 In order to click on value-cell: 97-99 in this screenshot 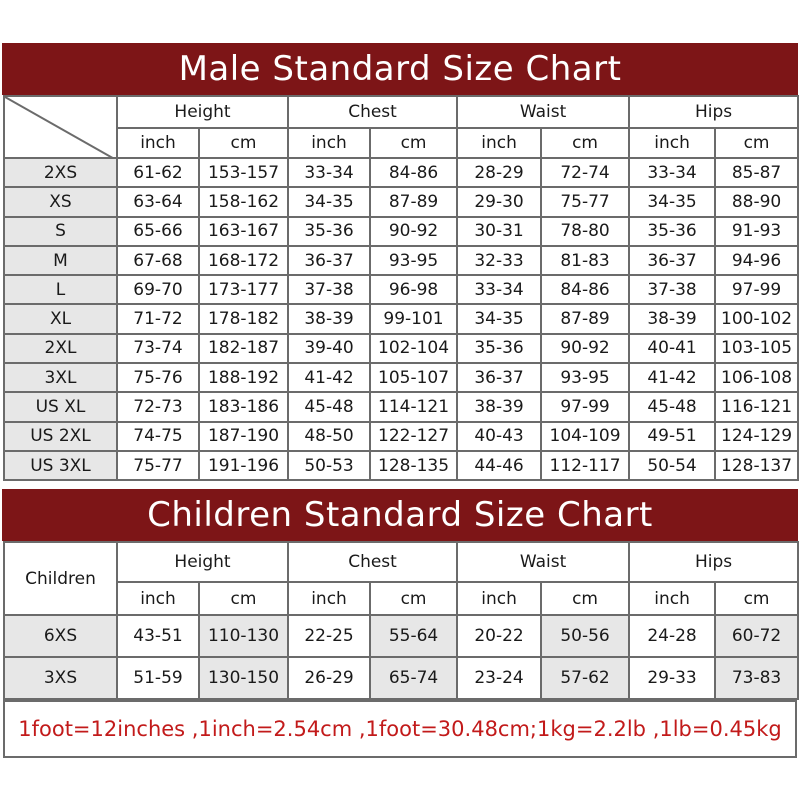, I will do `click(585, 407)`.